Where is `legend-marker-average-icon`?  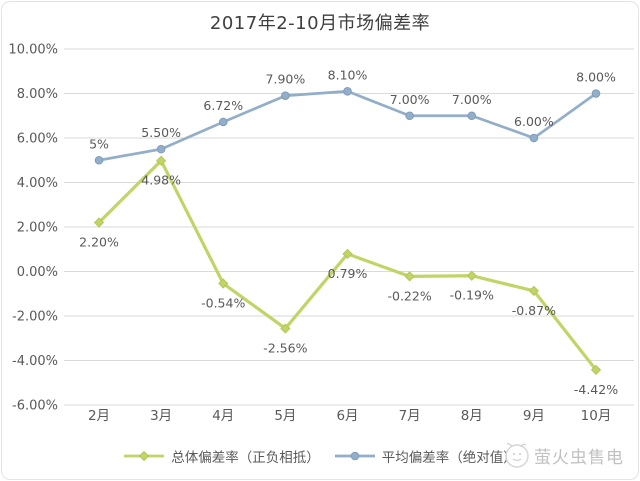
legend-marker-average-icon is located at coordinates (354, 456).